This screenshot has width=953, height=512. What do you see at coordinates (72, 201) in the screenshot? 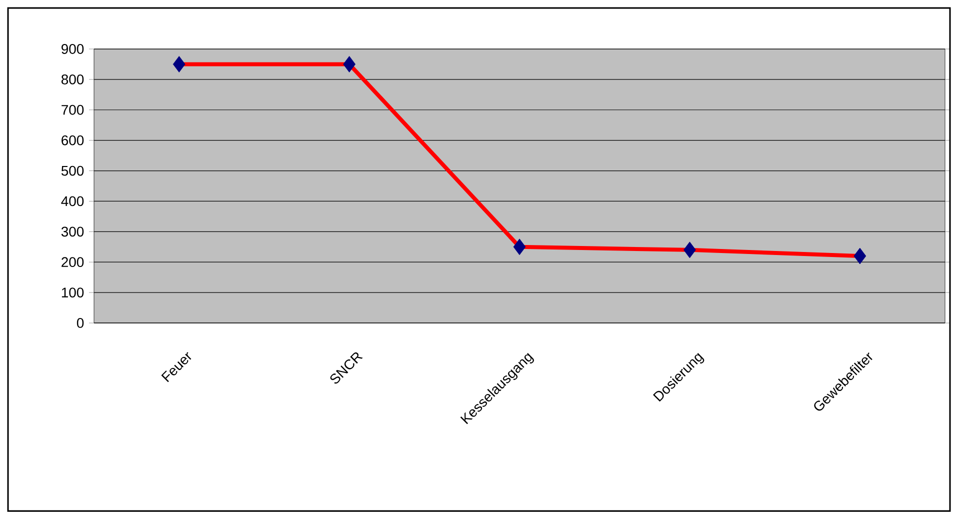
I see `y-tick-label: 400` at bounding box center [72, 201].